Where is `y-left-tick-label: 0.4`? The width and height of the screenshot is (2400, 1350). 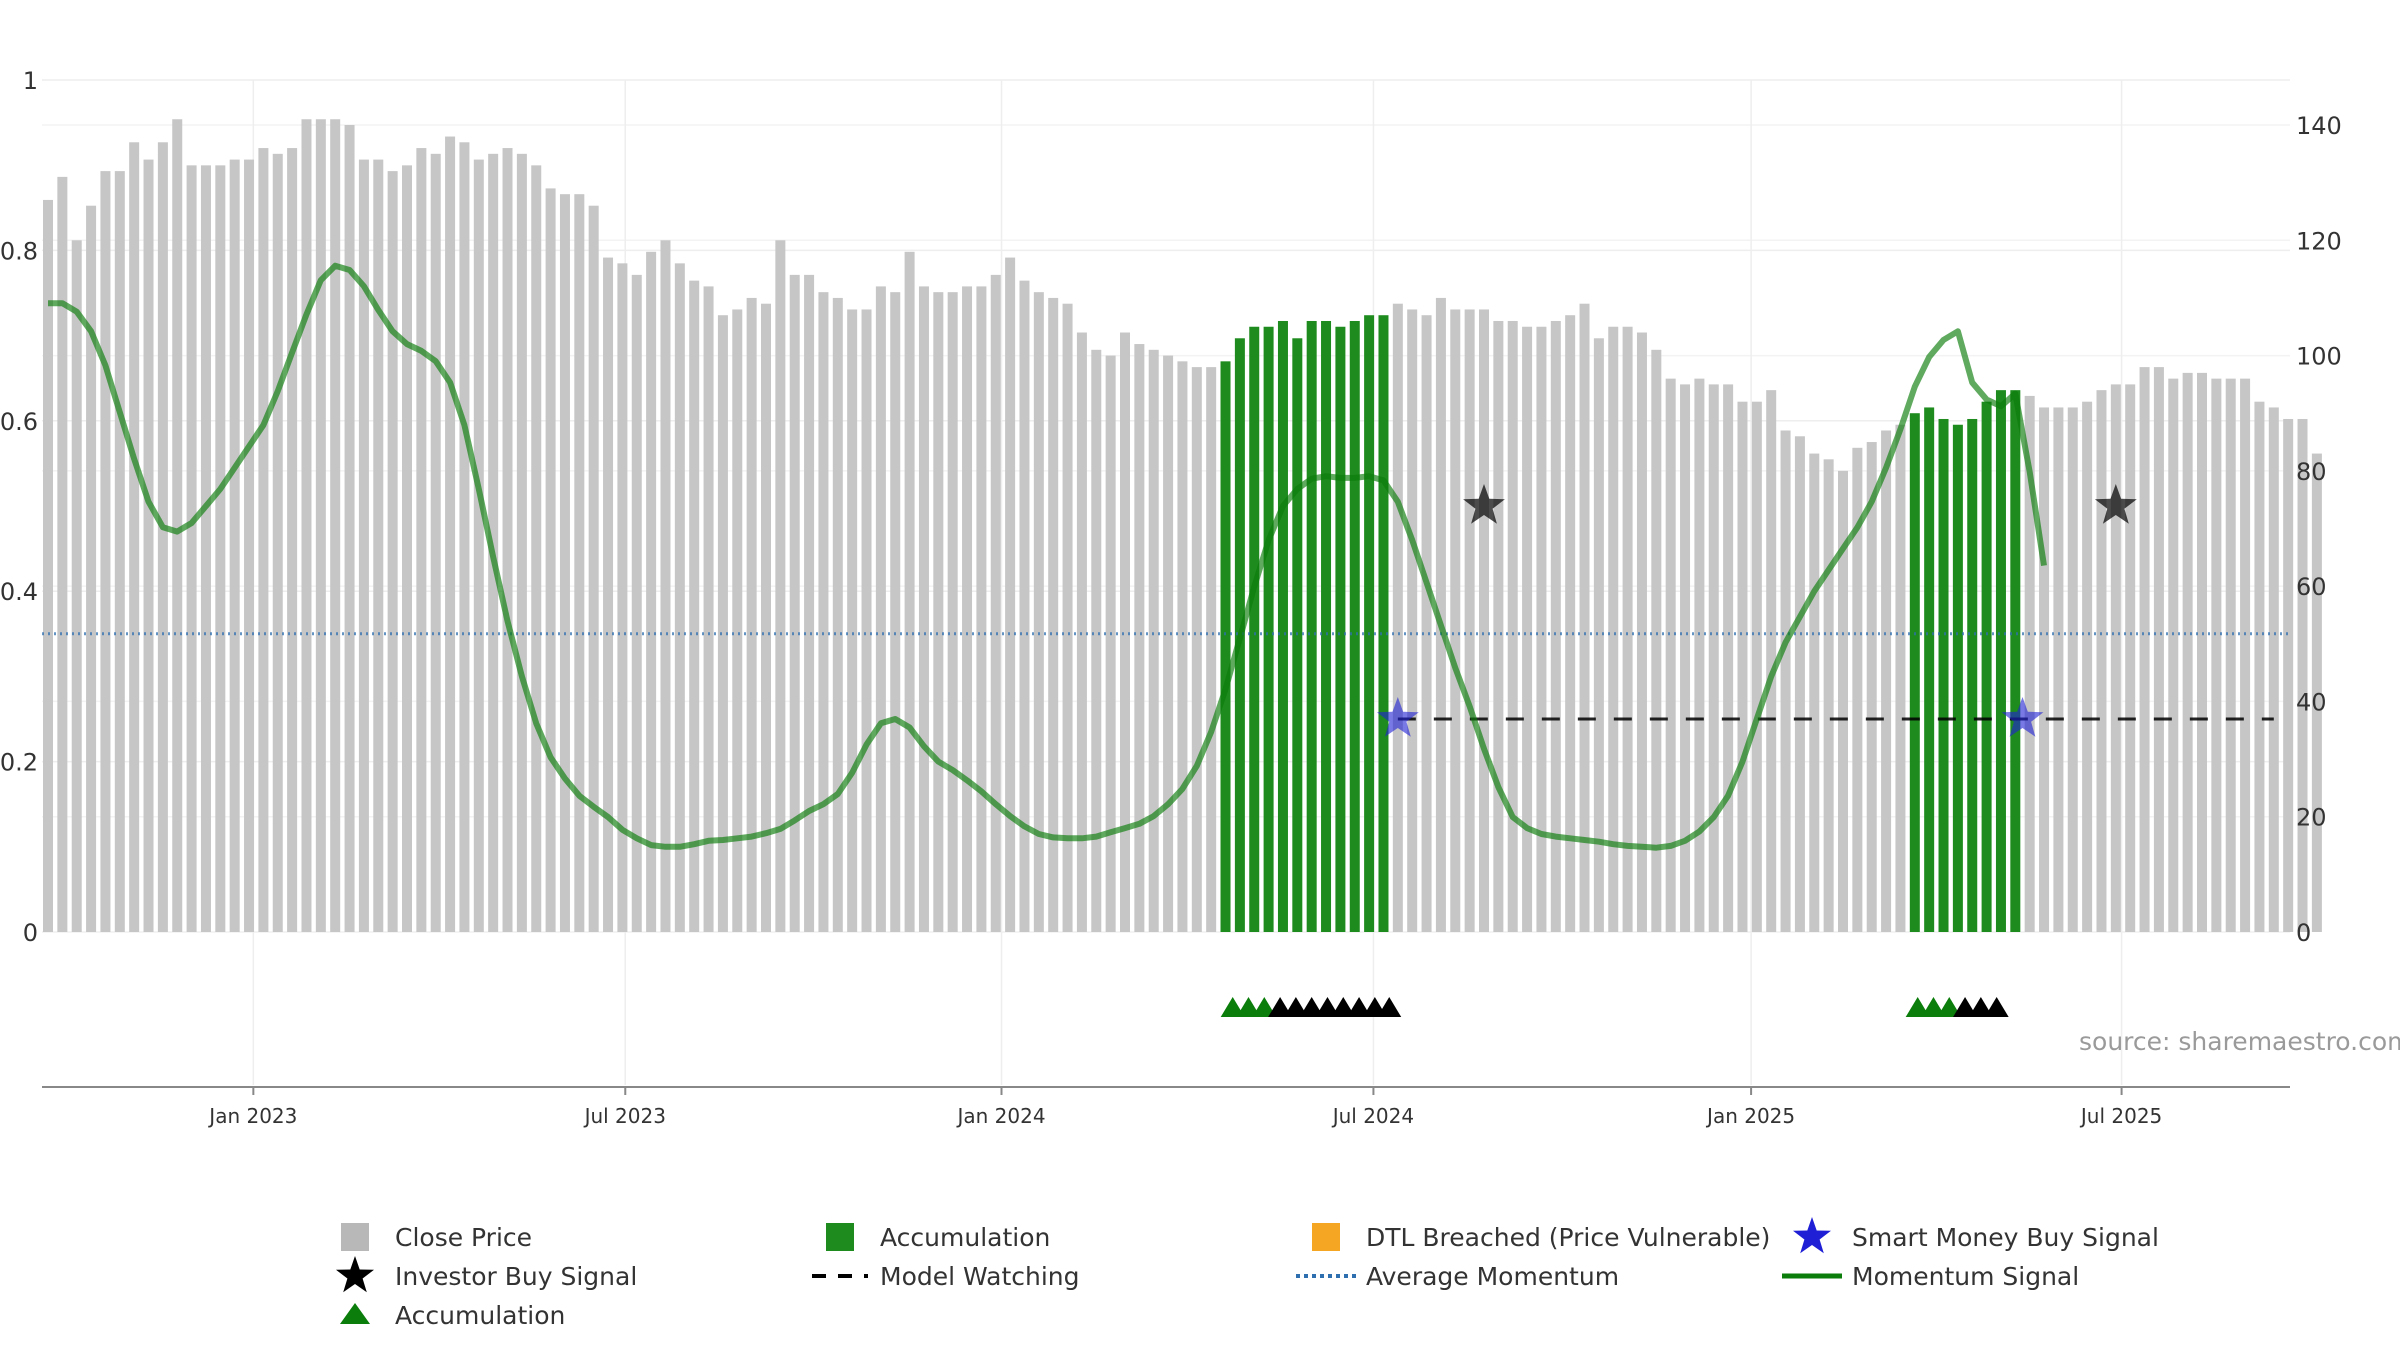 y-left-tick-label: 0.4 is located at coordinates (19, 592).